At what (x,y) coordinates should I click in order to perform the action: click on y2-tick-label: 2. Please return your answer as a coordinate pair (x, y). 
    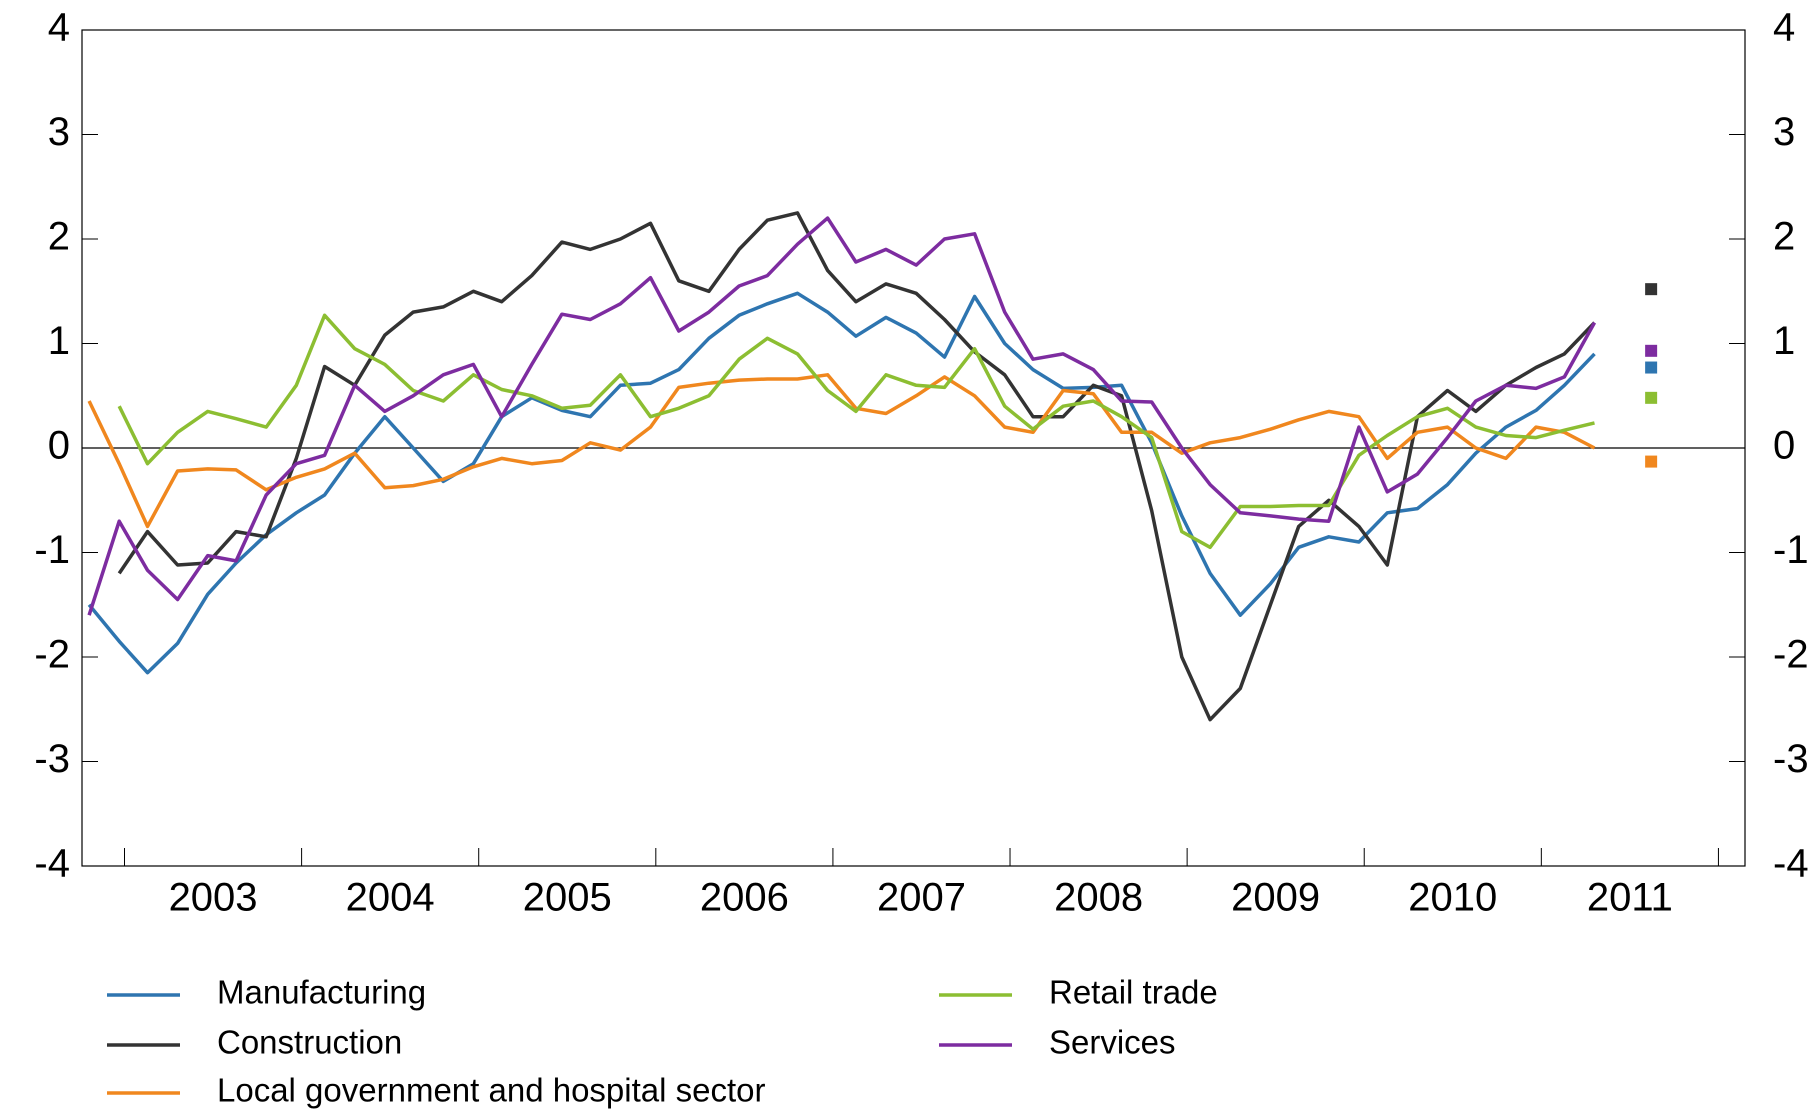
    Looking at the image, I should click on (1784, 237).